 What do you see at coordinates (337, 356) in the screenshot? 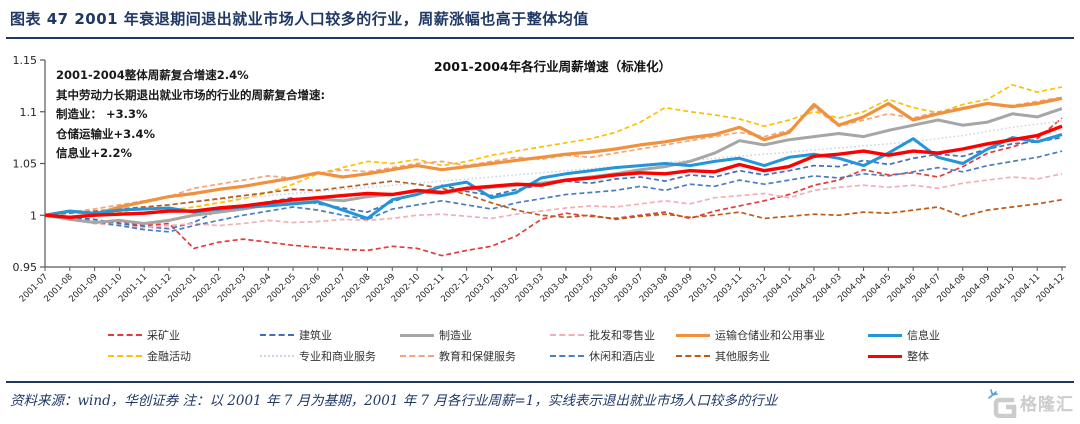
I see `legend-label-professional-business: 专业和商业服务` at bounding box center [337, 356].